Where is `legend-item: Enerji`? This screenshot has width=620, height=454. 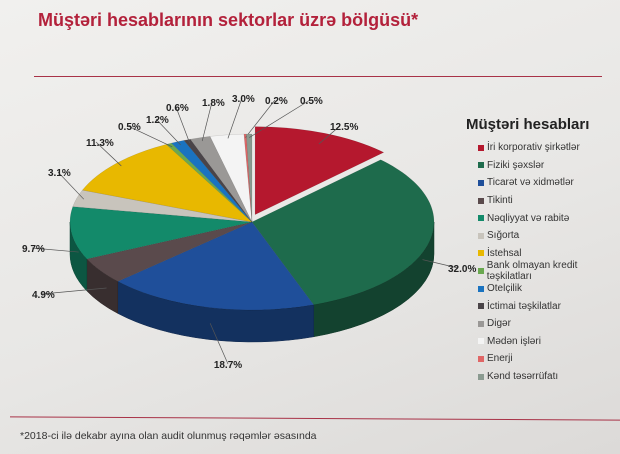
legend-item: Enerji is located at coordinates (549, 359).